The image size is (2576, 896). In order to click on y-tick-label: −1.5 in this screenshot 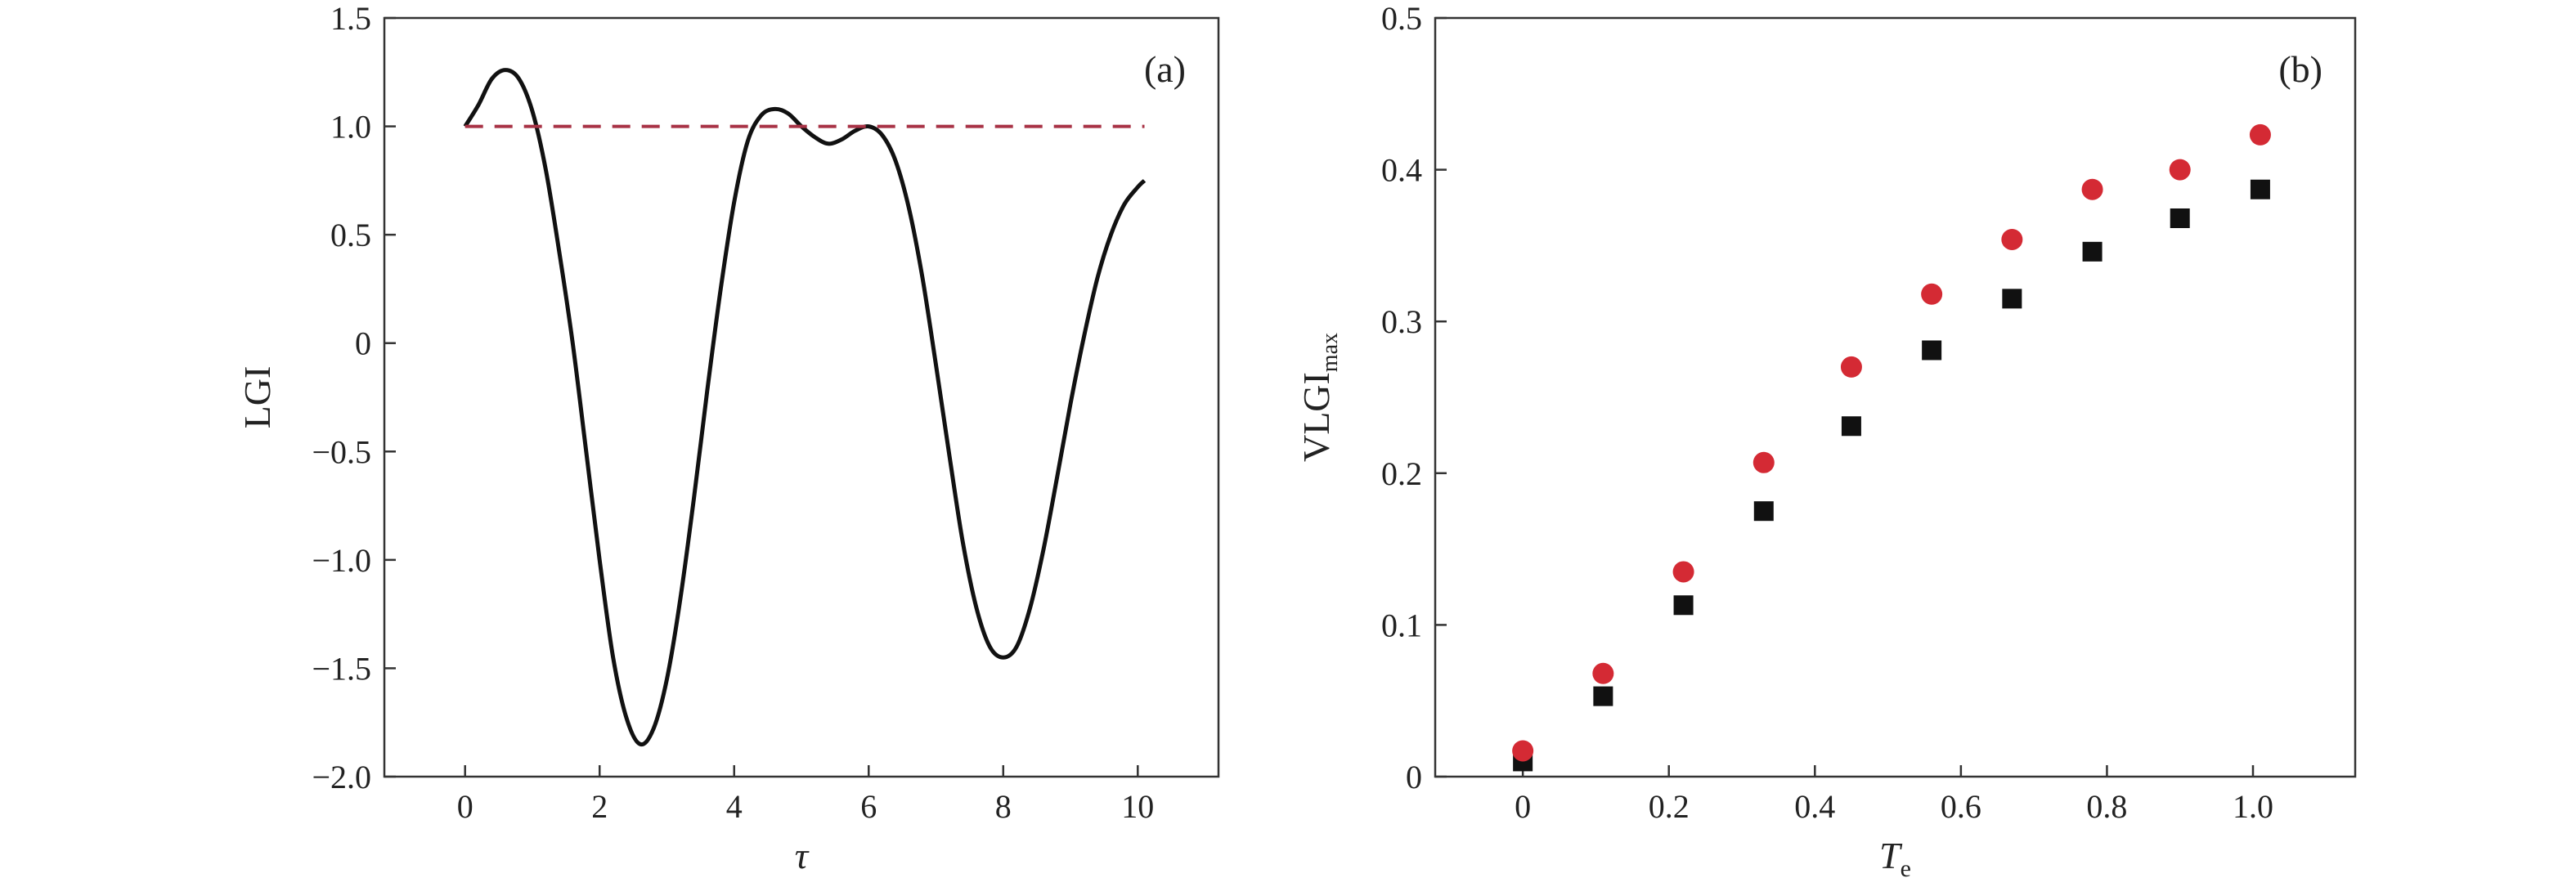, I will do `click(342, 669)`.